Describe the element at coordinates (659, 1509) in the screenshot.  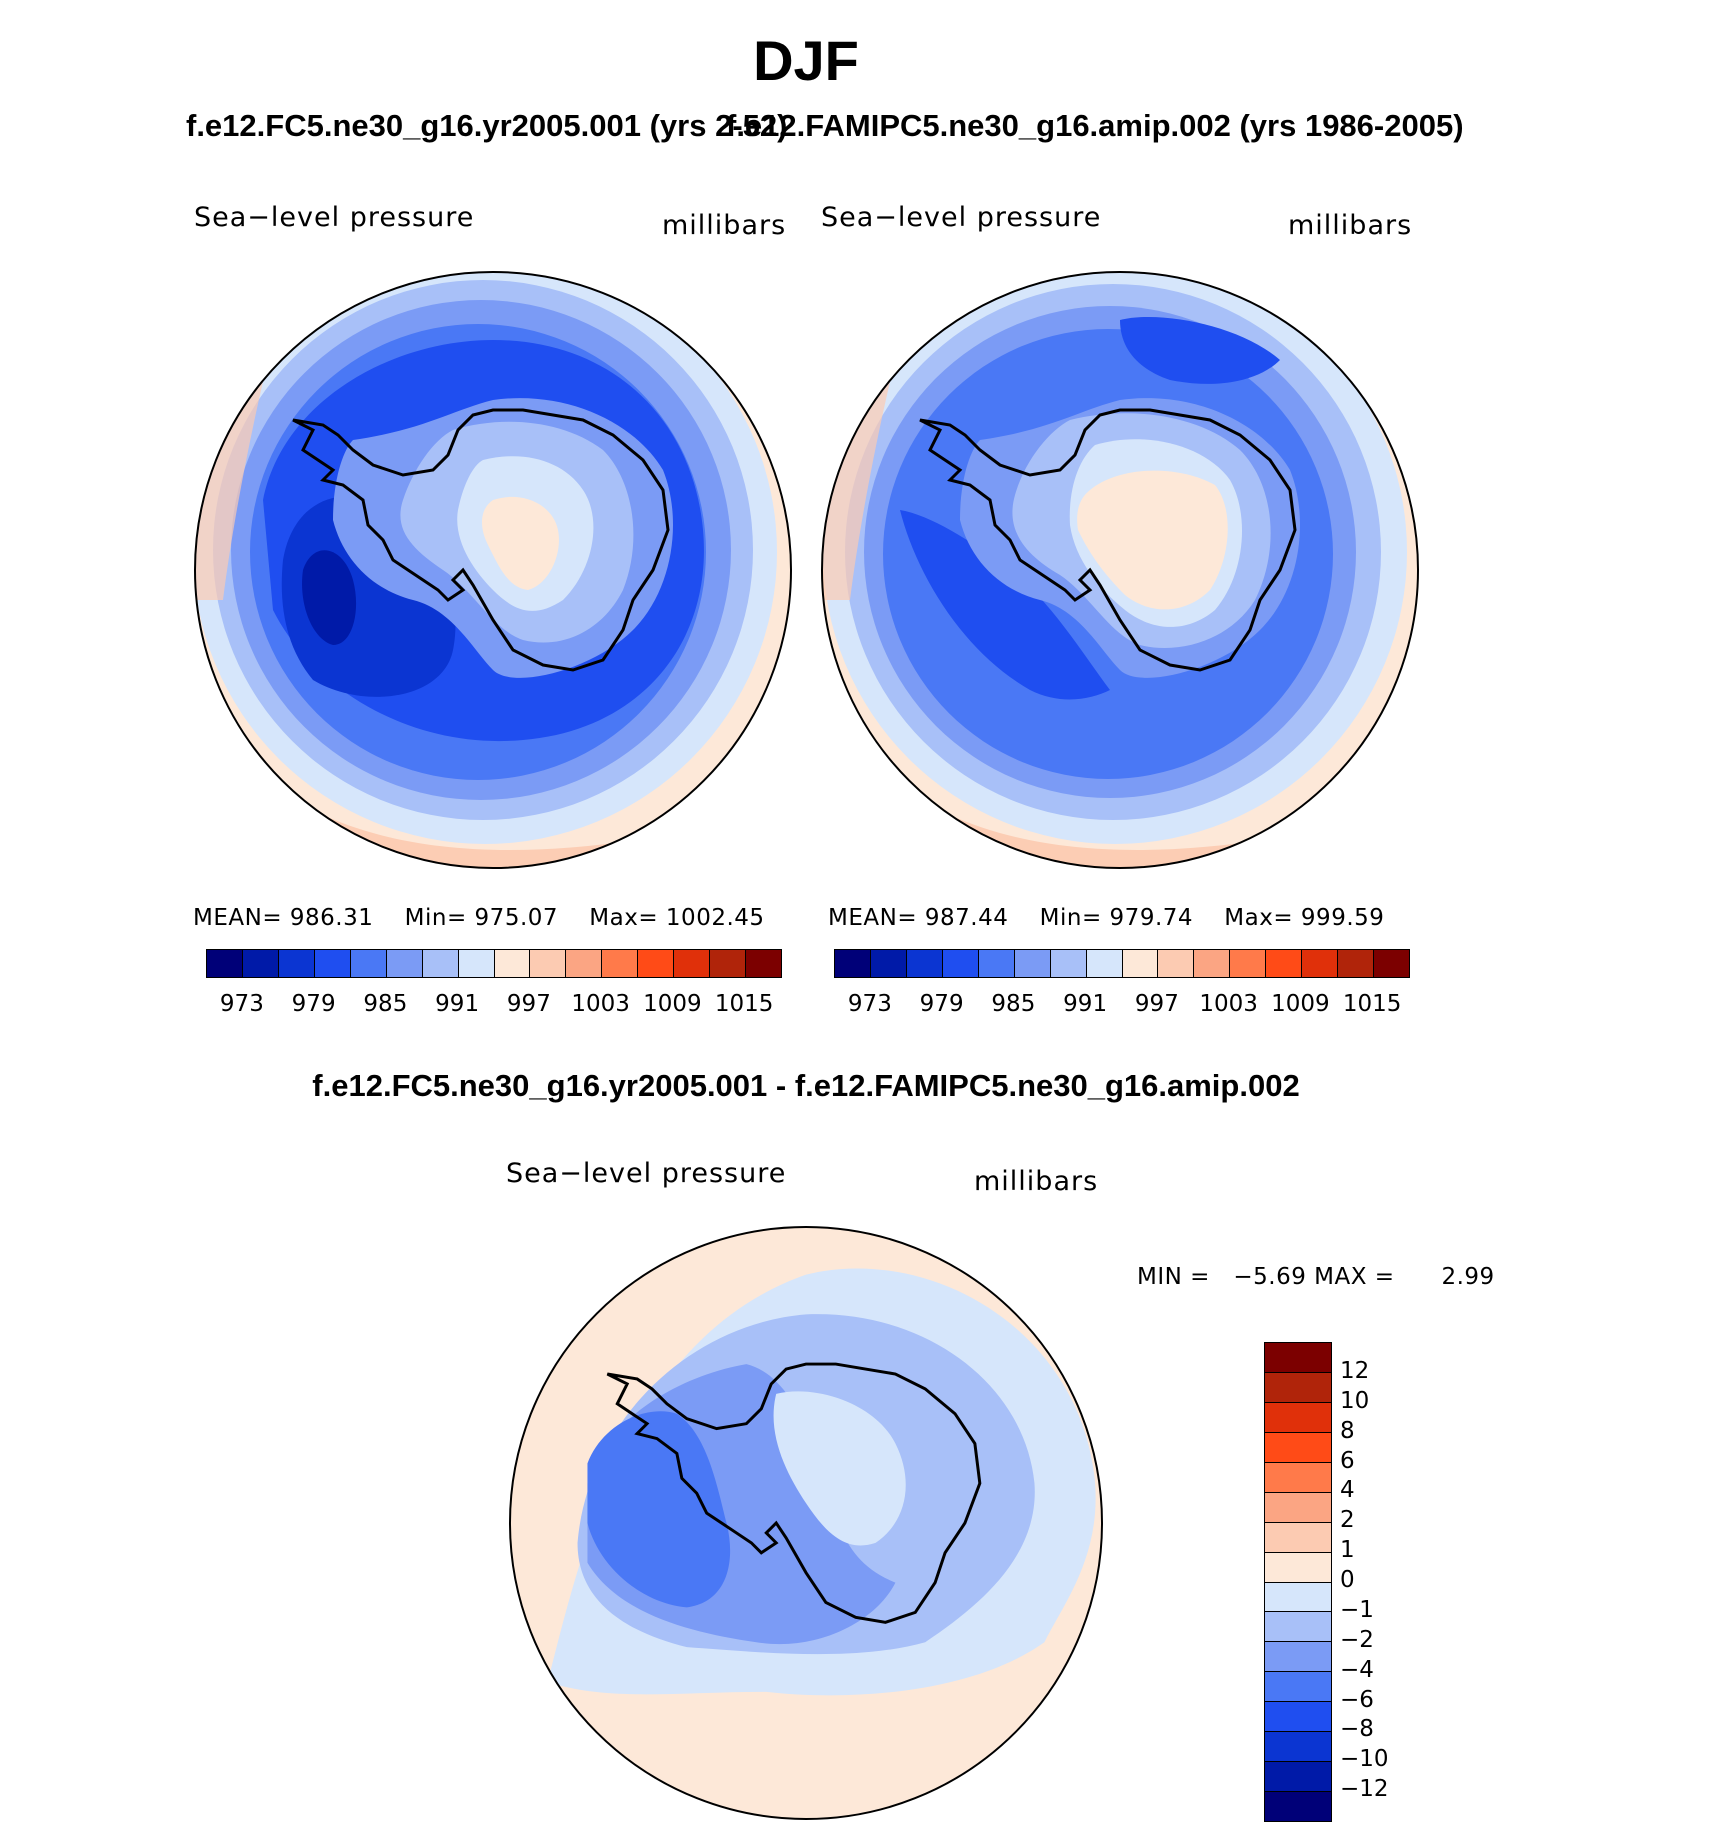
I see `diff-field-minus4` at that location.